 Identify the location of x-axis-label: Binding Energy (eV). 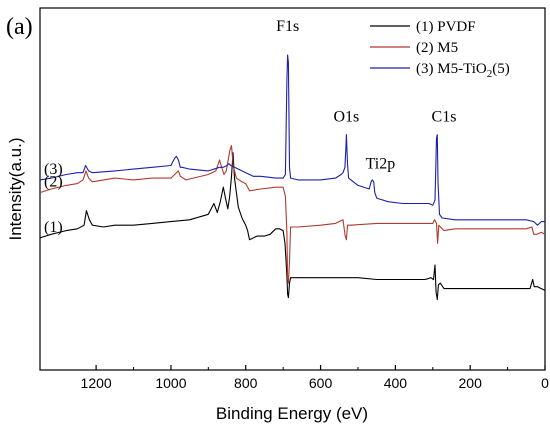
(292, 413).